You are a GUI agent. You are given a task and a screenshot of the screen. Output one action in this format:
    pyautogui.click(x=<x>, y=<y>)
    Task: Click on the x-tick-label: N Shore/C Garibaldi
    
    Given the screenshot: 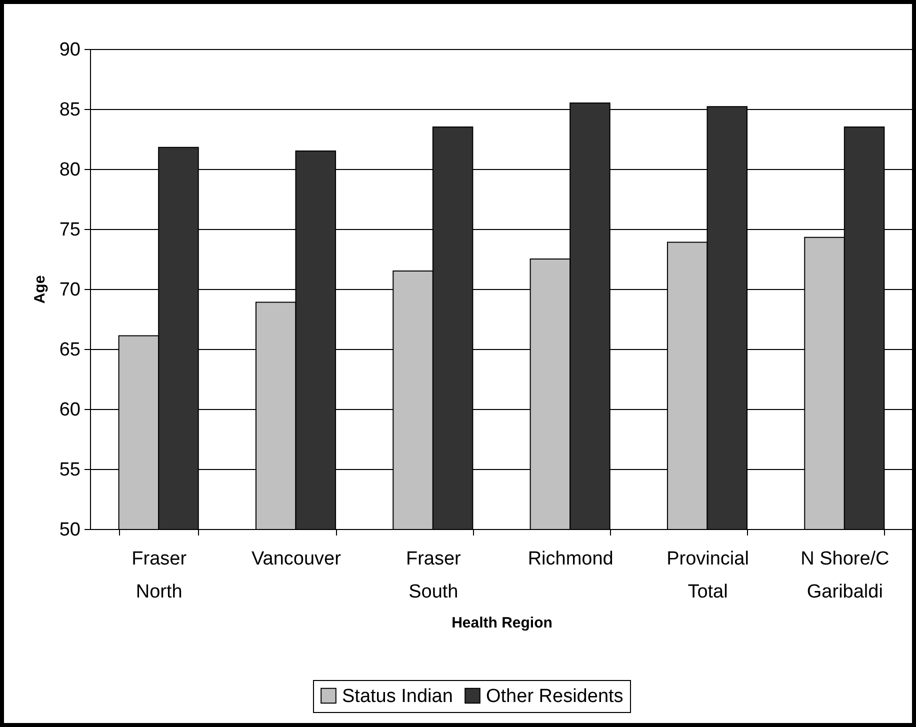 What is the action you would take?
    pyautogui.click(x=845, y=575)
    